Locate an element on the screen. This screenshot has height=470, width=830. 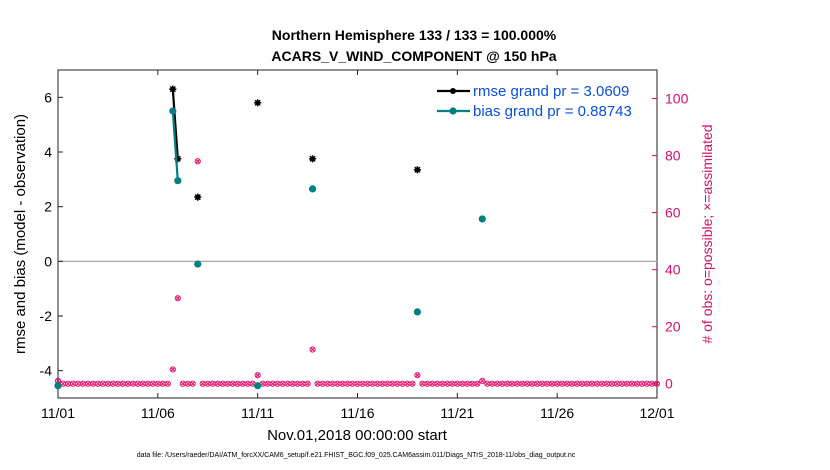
right-y-tick-label: 60 is located at coordinates (673, 213).